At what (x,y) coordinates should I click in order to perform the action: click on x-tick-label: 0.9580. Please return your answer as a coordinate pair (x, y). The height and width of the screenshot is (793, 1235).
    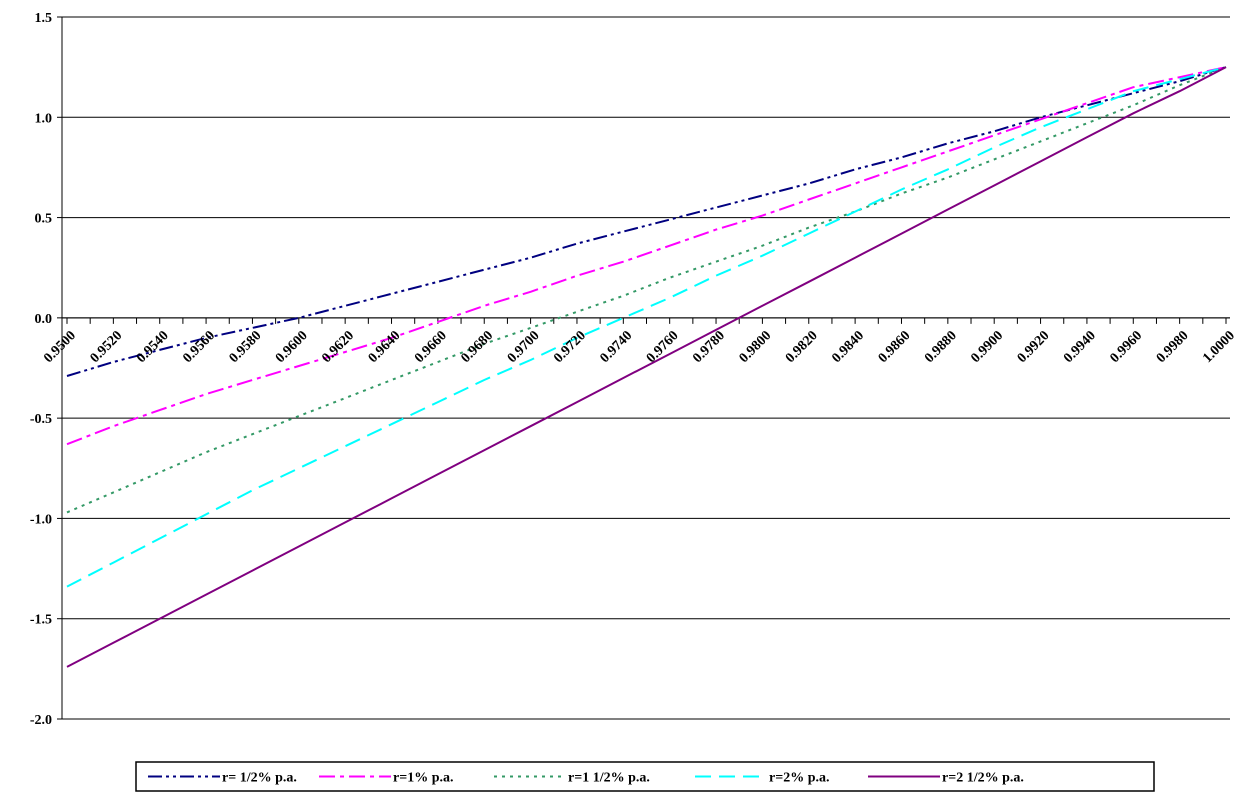
    Looking at the image, I should click on (246, 347).